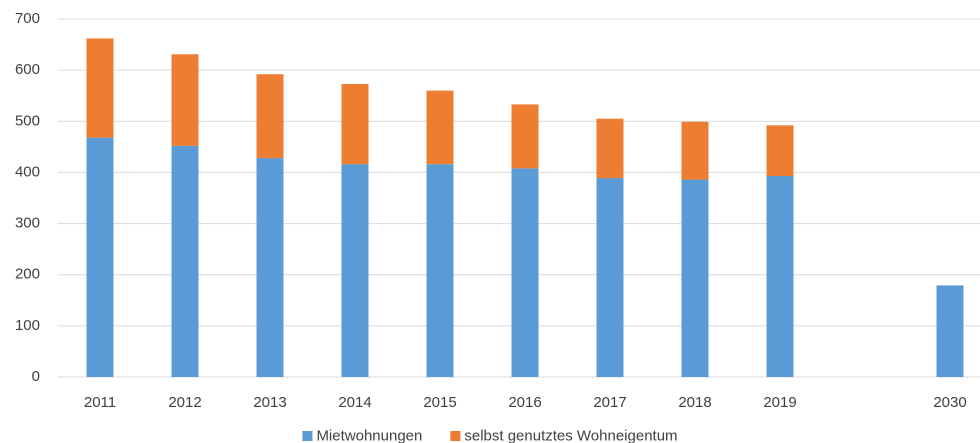 The height and width of the screenshot is (443, 980). I want to click on y-tick-label: 200, so click(27, 274).